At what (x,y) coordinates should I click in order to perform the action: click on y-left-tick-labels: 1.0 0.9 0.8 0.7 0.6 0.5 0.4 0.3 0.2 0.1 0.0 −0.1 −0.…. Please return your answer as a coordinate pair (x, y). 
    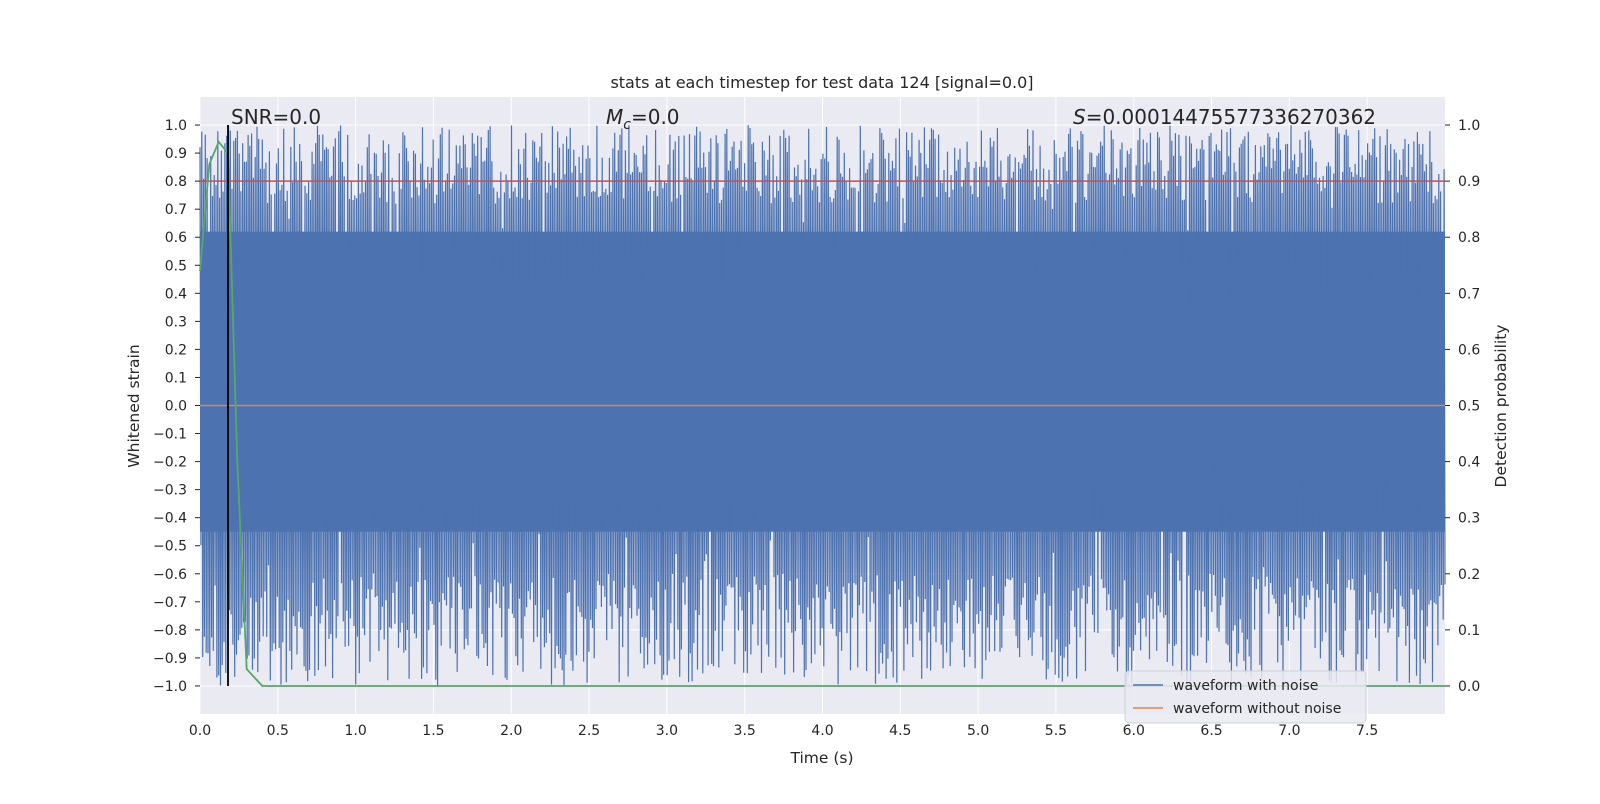
    Looking at the image, I should click on (176, 406).